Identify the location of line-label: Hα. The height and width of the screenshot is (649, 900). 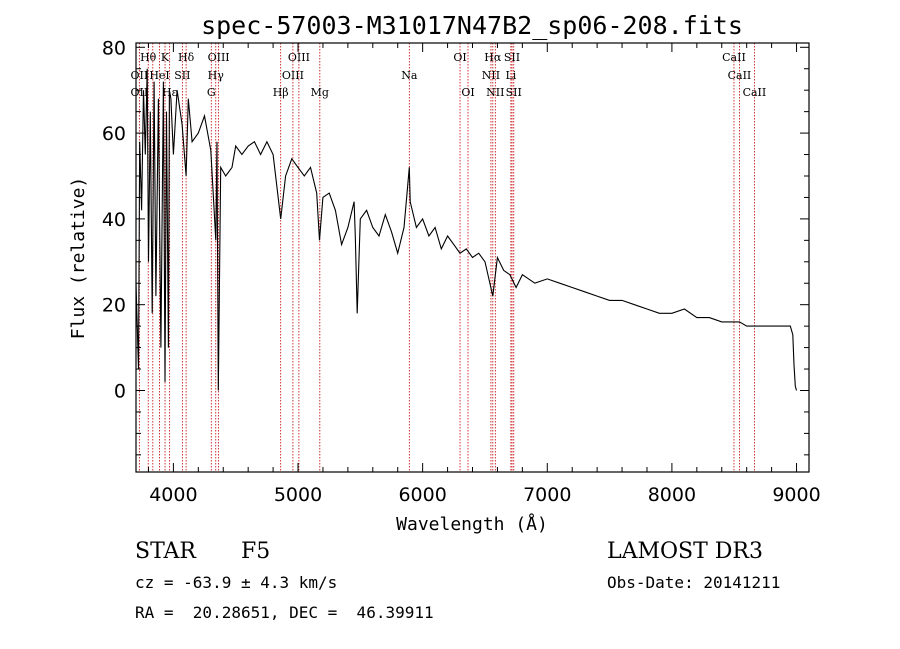
(493, 57).